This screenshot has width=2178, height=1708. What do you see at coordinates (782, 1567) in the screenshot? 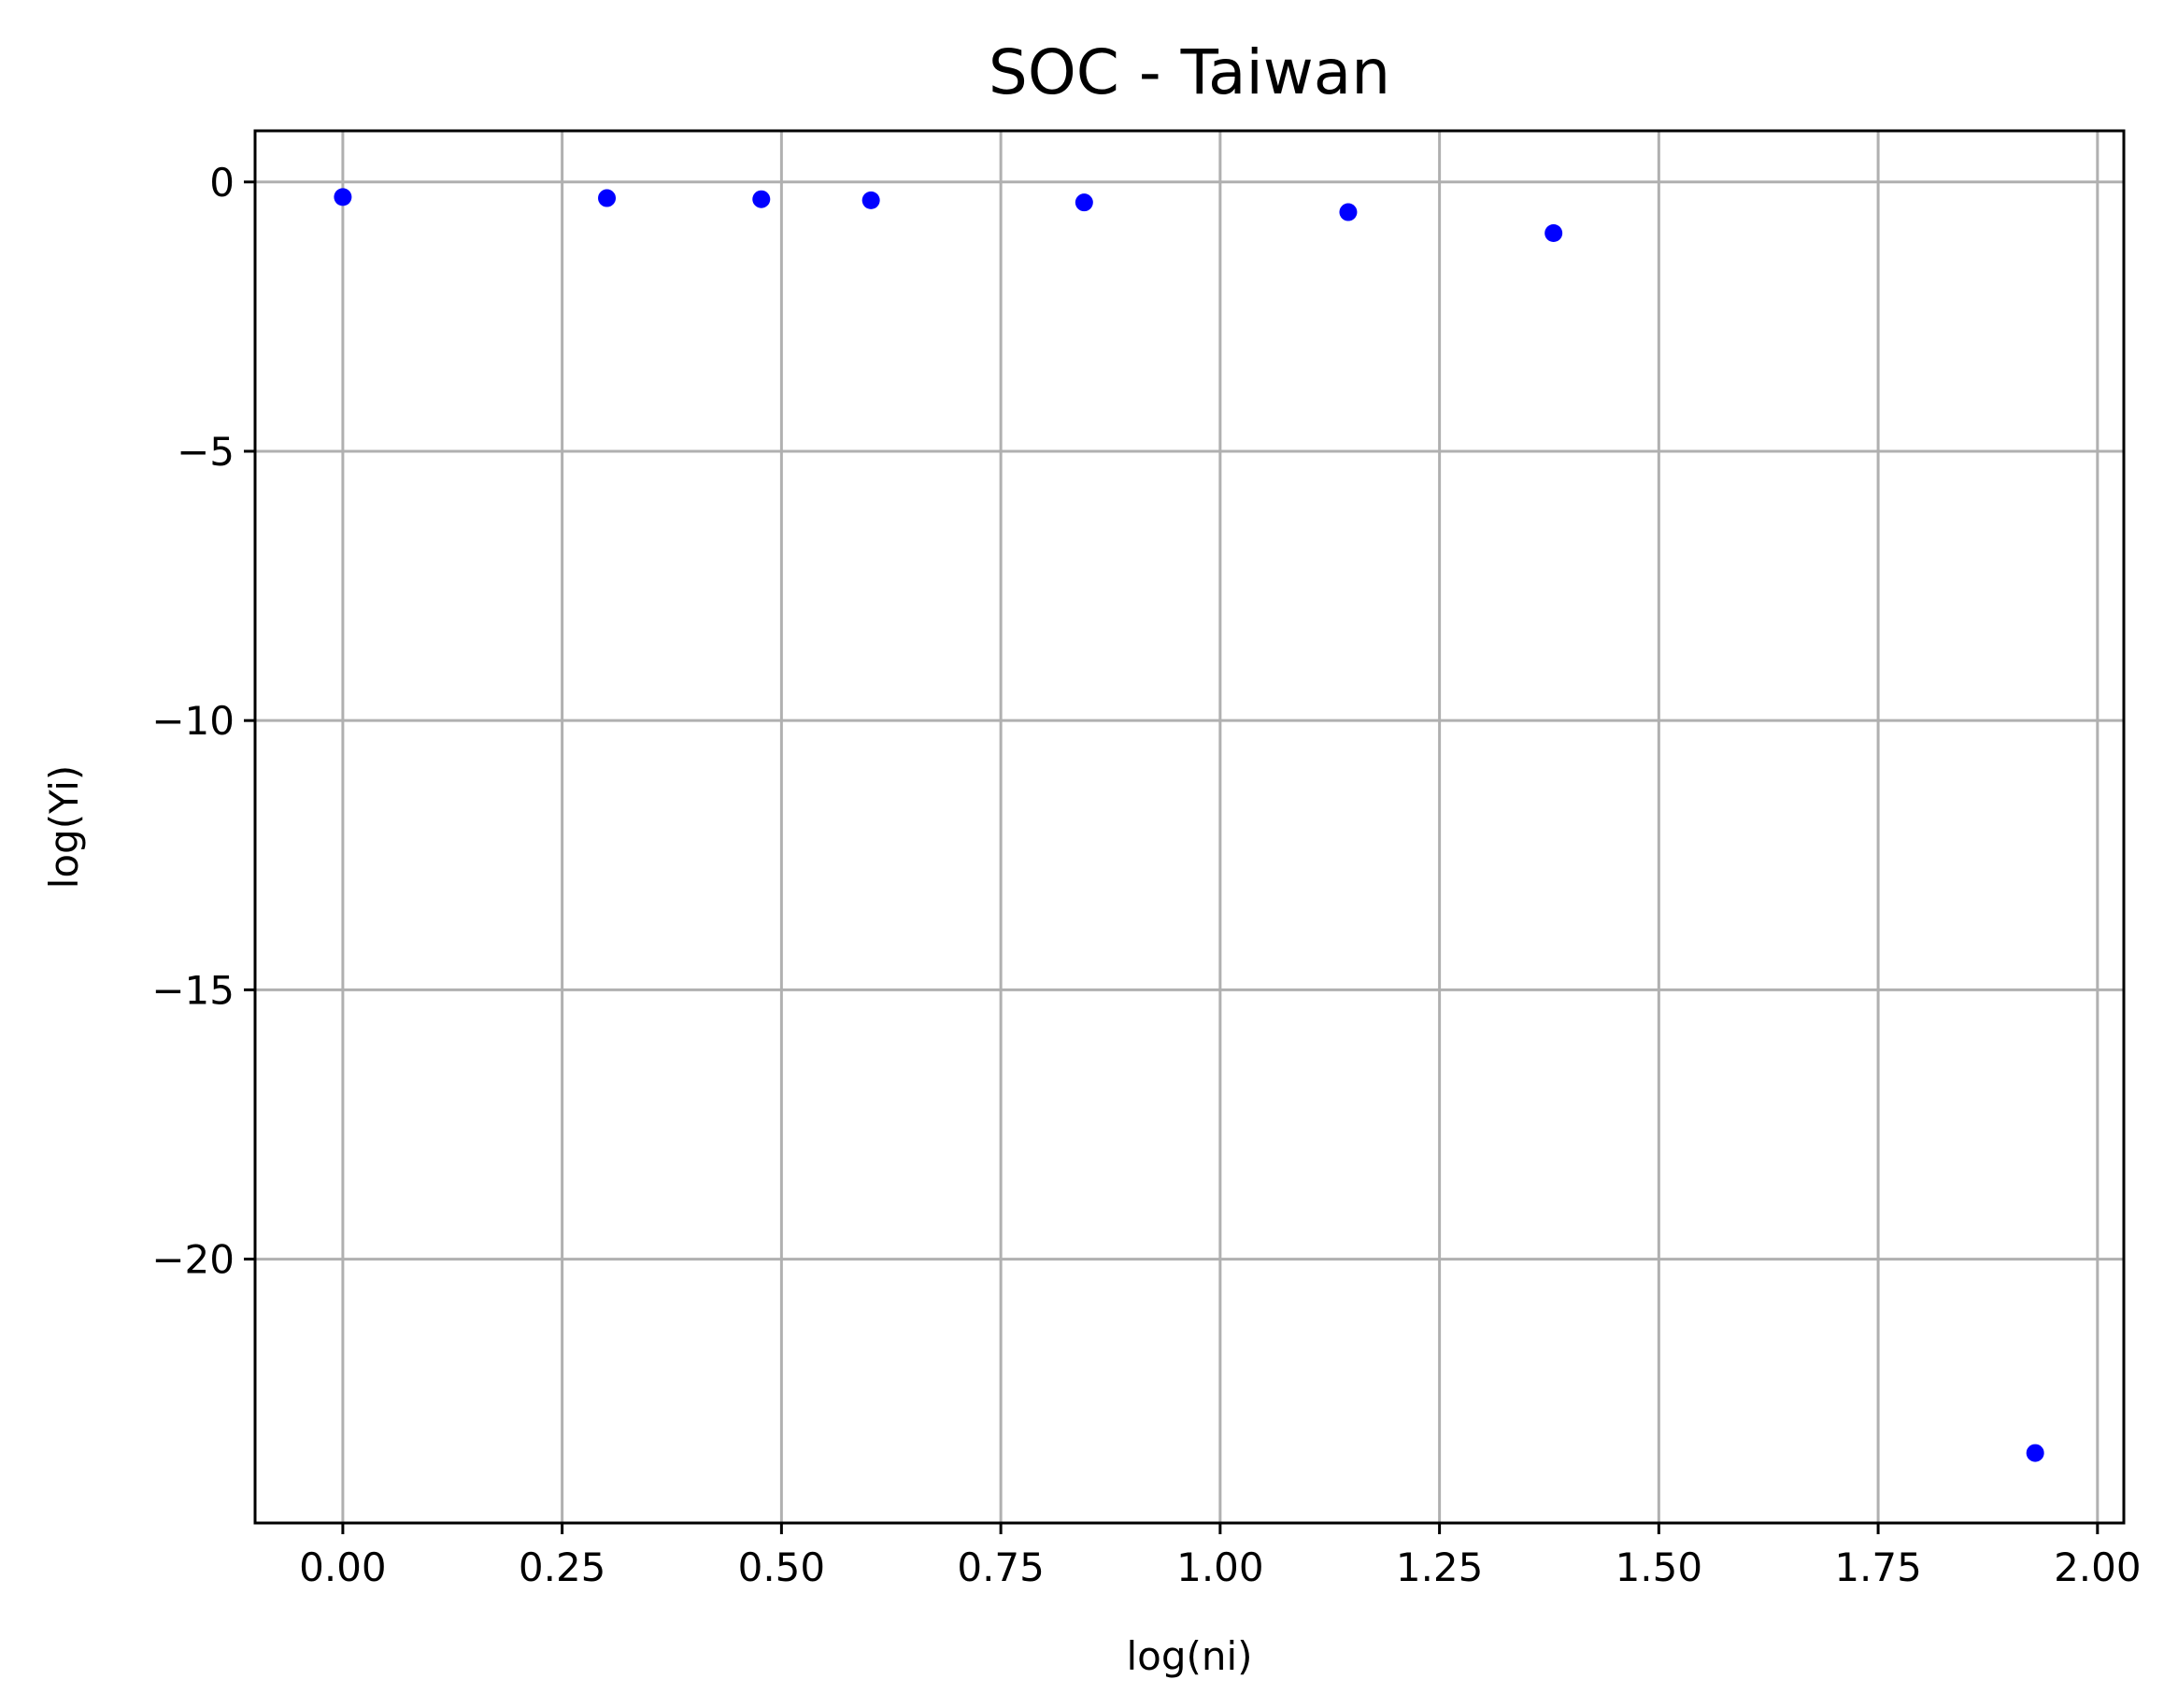
I see `x-tick-label: 0.50` at bounding box center [782, 1567].